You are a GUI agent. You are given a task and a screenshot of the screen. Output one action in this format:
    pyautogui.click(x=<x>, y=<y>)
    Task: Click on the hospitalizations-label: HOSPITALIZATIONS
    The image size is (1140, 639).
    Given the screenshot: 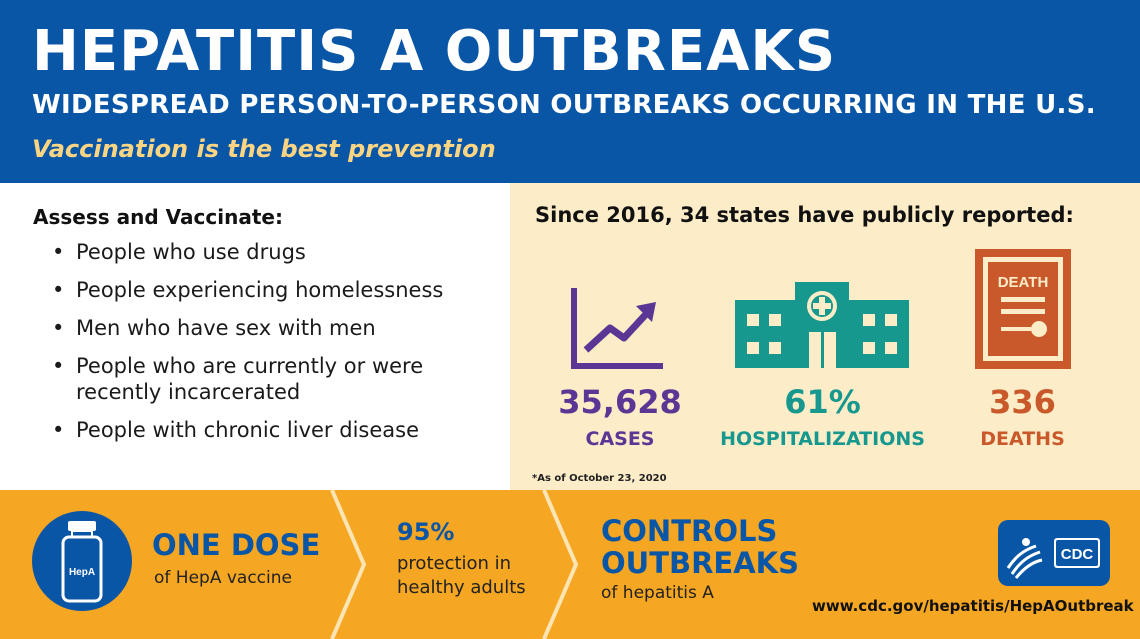 What is the action you would take?
    pyautogui.click(x=822, y=439)
    